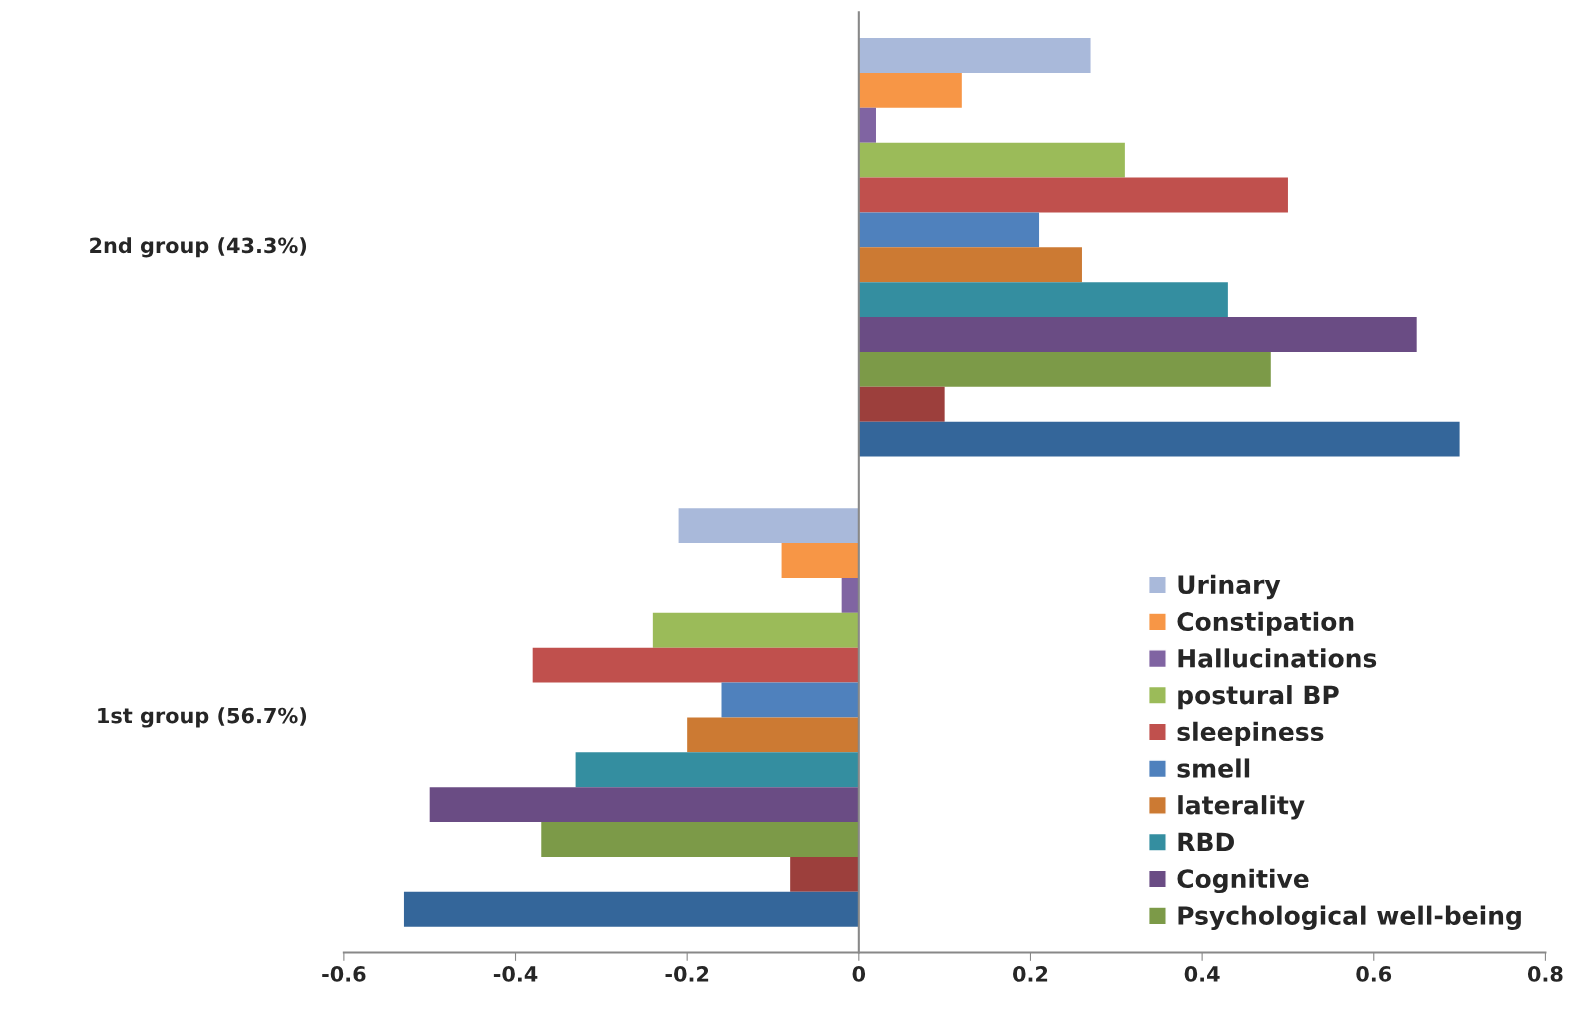 The width and height of the screenshot is (1581, 1022). Describe the element at coordinates (1213, 768) in the screenshot. I see `legend-label: smell` at that location.